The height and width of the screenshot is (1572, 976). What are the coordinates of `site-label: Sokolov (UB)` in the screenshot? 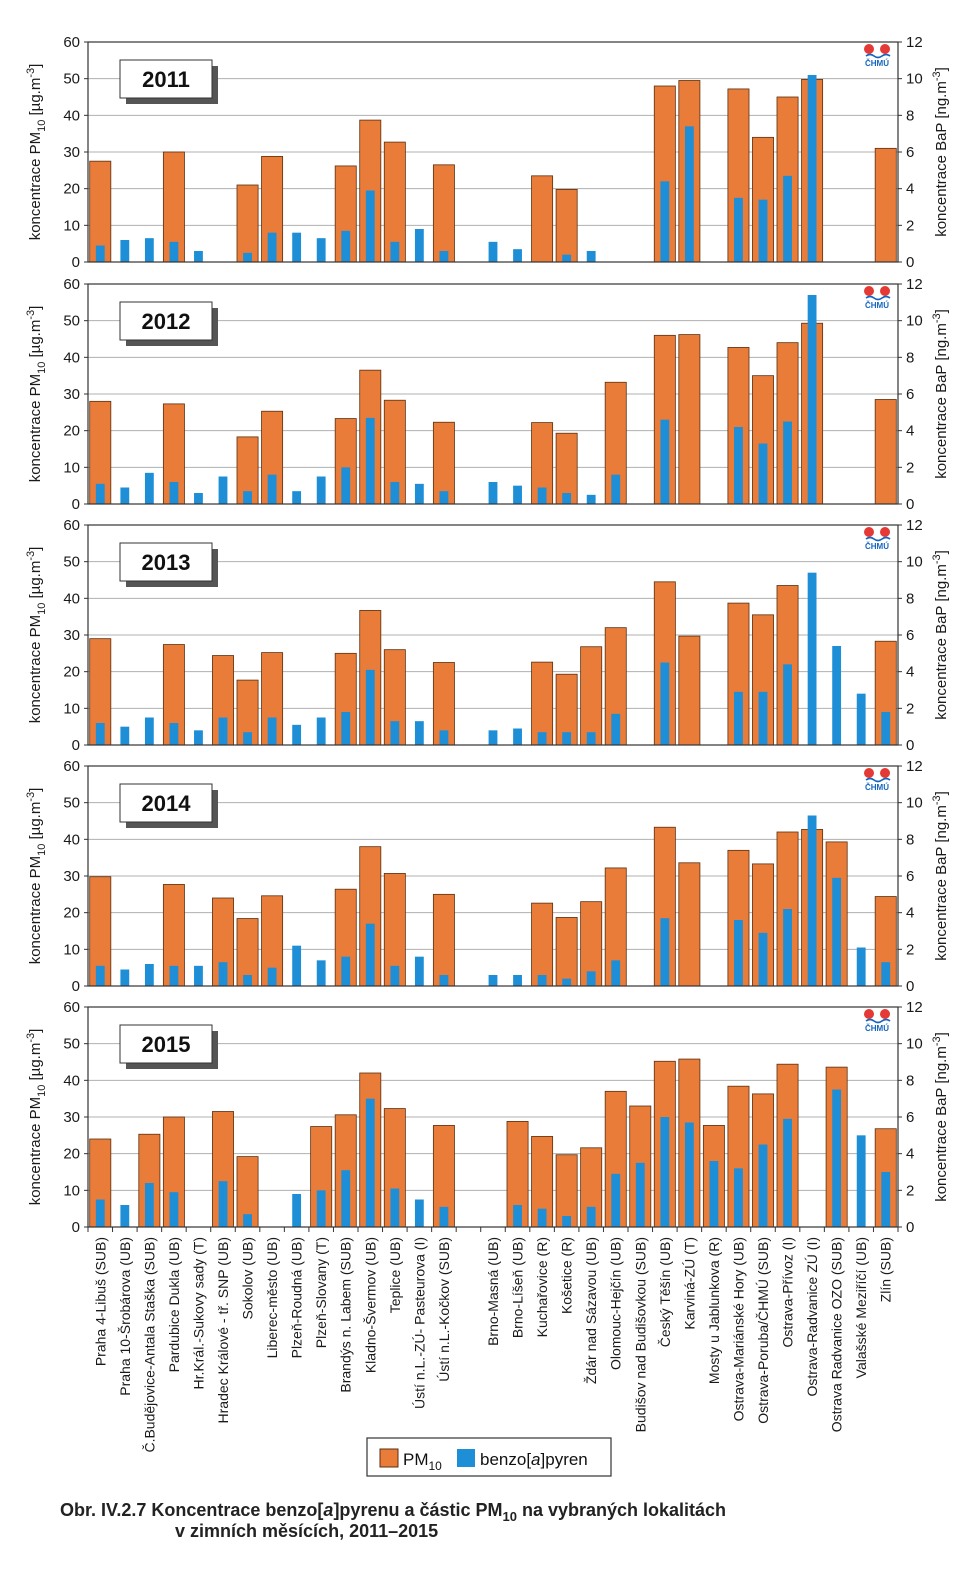 It's located at (248, 1278).